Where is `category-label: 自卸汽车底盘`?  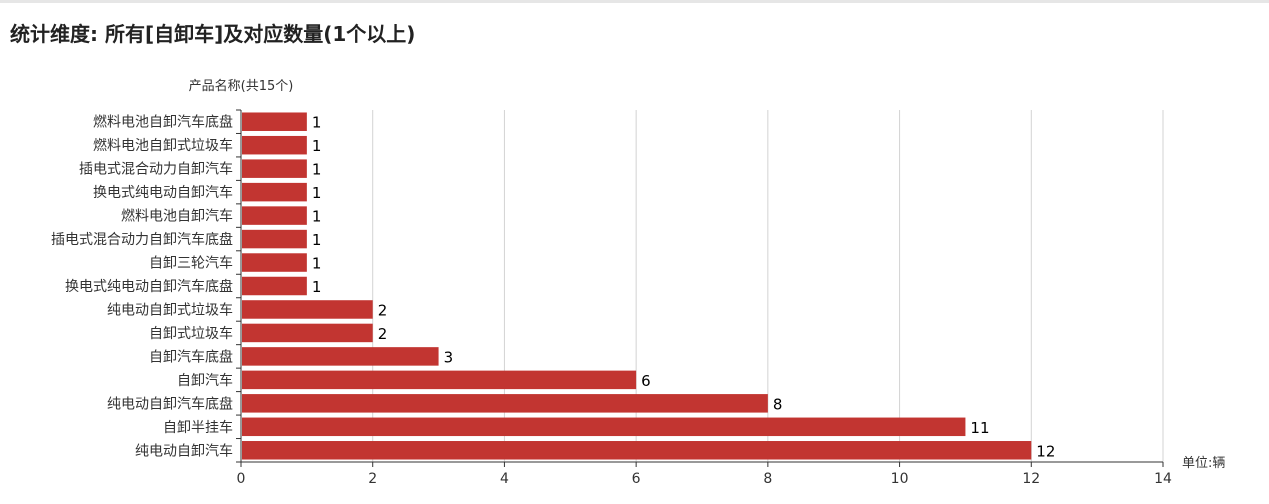 category-label: 自卸汽车底盘 is located at coordinates (191, 356).